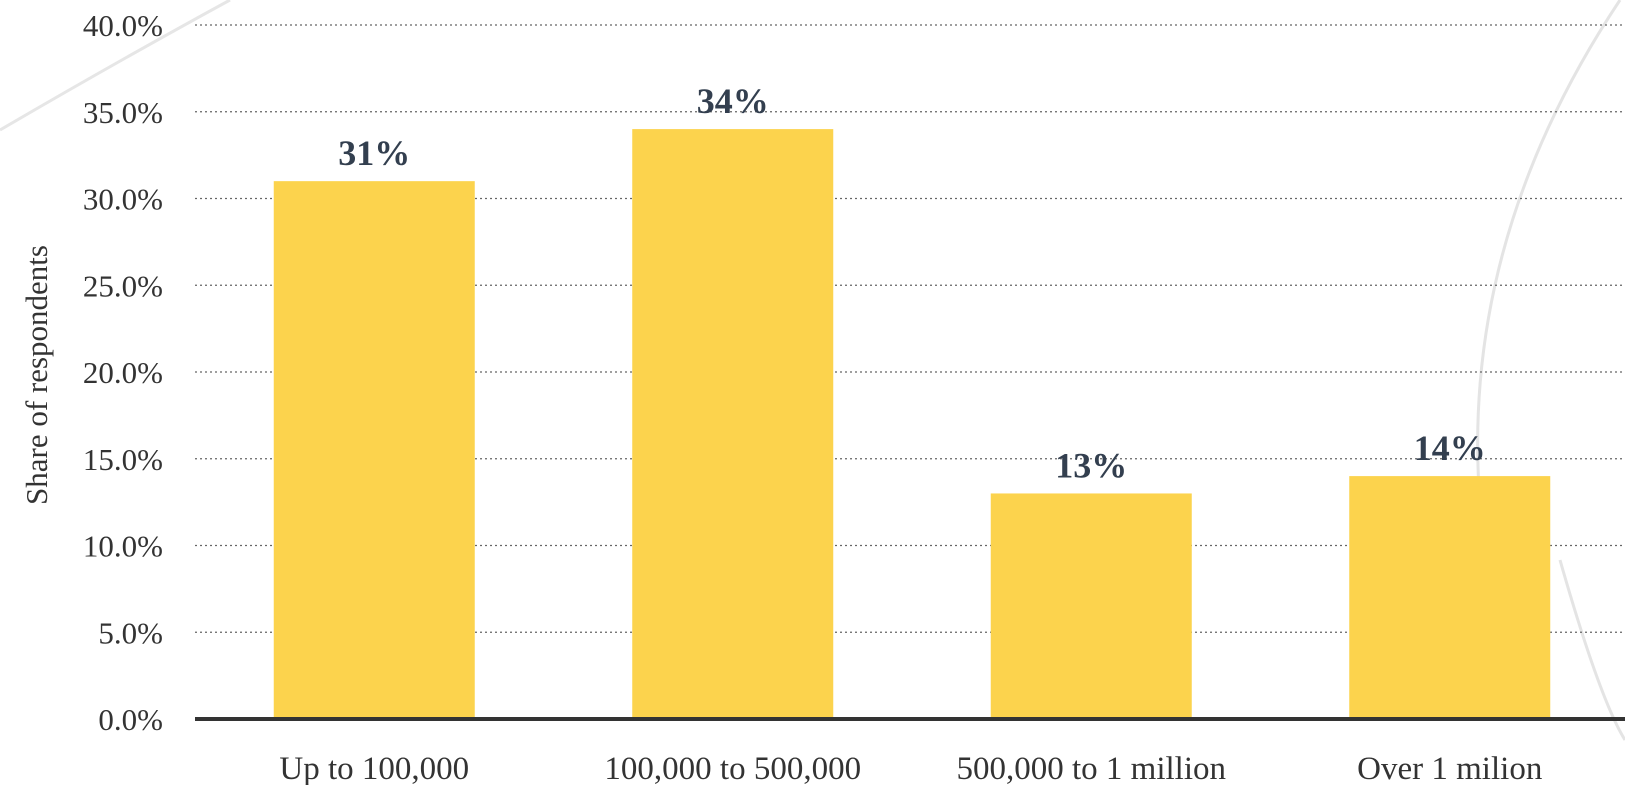 Image resolution: width=1625 pixels, height=785 pixels. What do you see at coordinates (123, 459) in the screenshot?
I see `y-tick-label: 15.0%` at bounding box center [123, 459].